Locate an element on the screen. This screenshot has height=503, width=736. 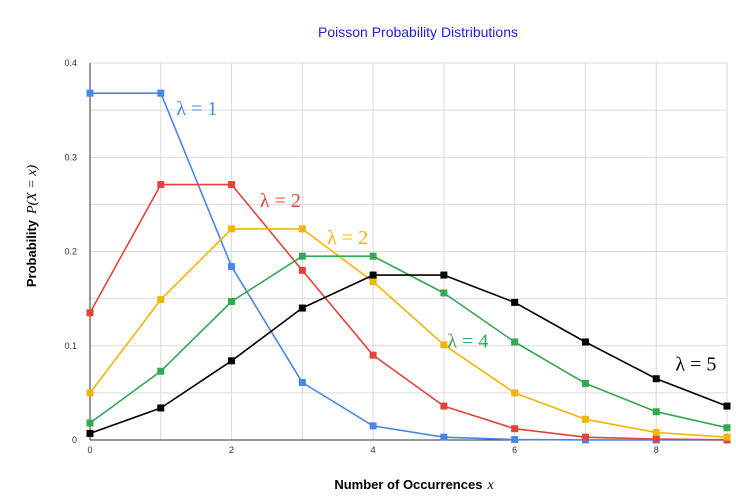
y-axis-label: Probability P(X = x) is located at coordinates (32, 226).